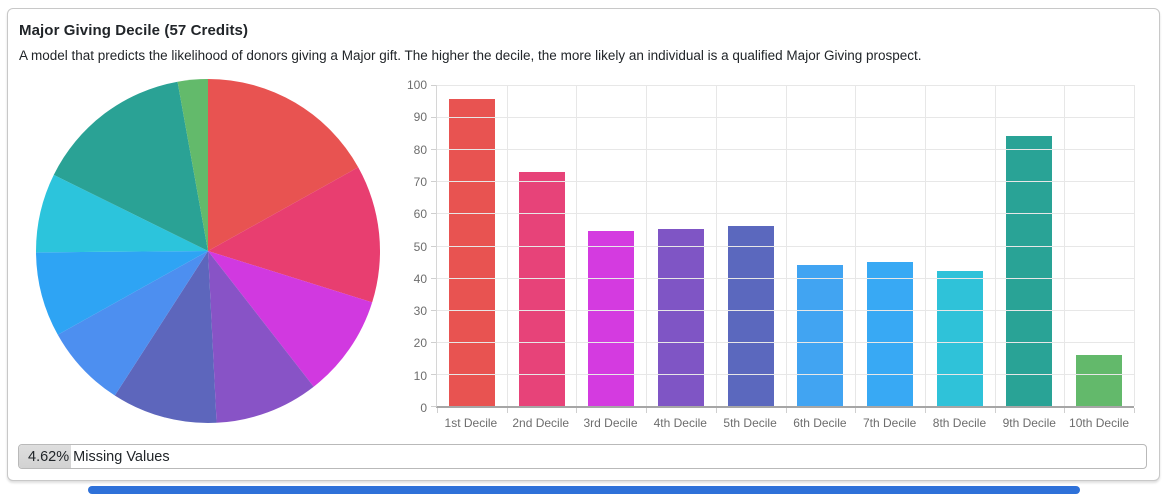 Image resolution: width=1167 pixels, height=494 pixels. Describe the element at coordinates (130, 166) in the screenshot. I see `pie-slice-9th-decile` at that location.